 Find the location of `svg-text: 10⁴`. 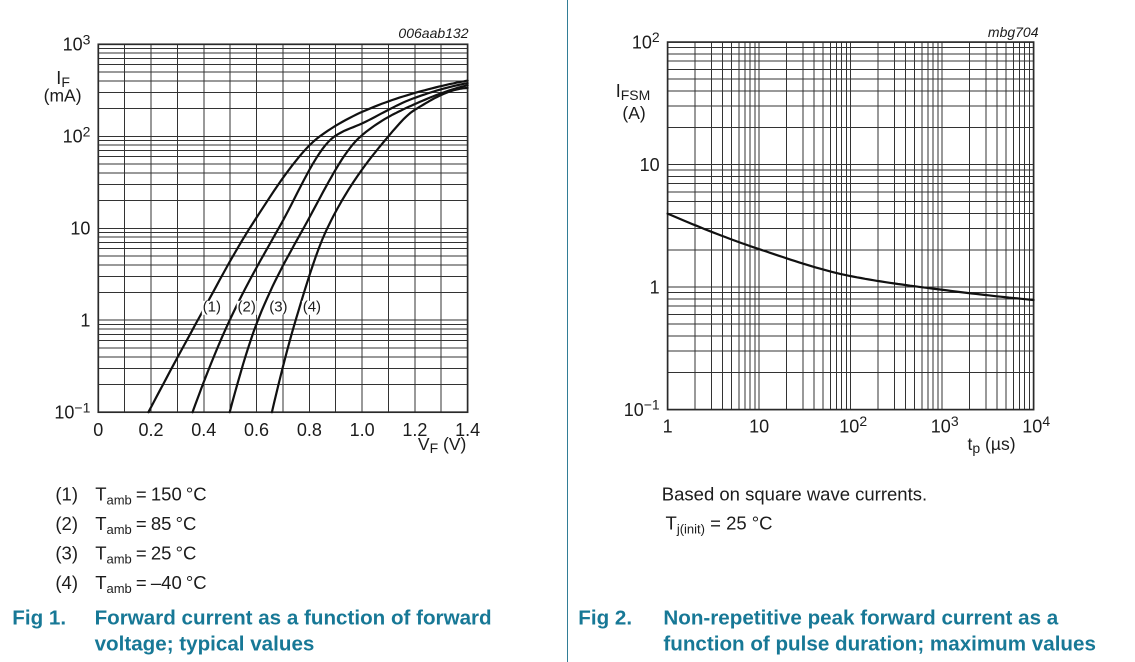

svg-text: 10⁴ is located at coordinates (1036, 424).